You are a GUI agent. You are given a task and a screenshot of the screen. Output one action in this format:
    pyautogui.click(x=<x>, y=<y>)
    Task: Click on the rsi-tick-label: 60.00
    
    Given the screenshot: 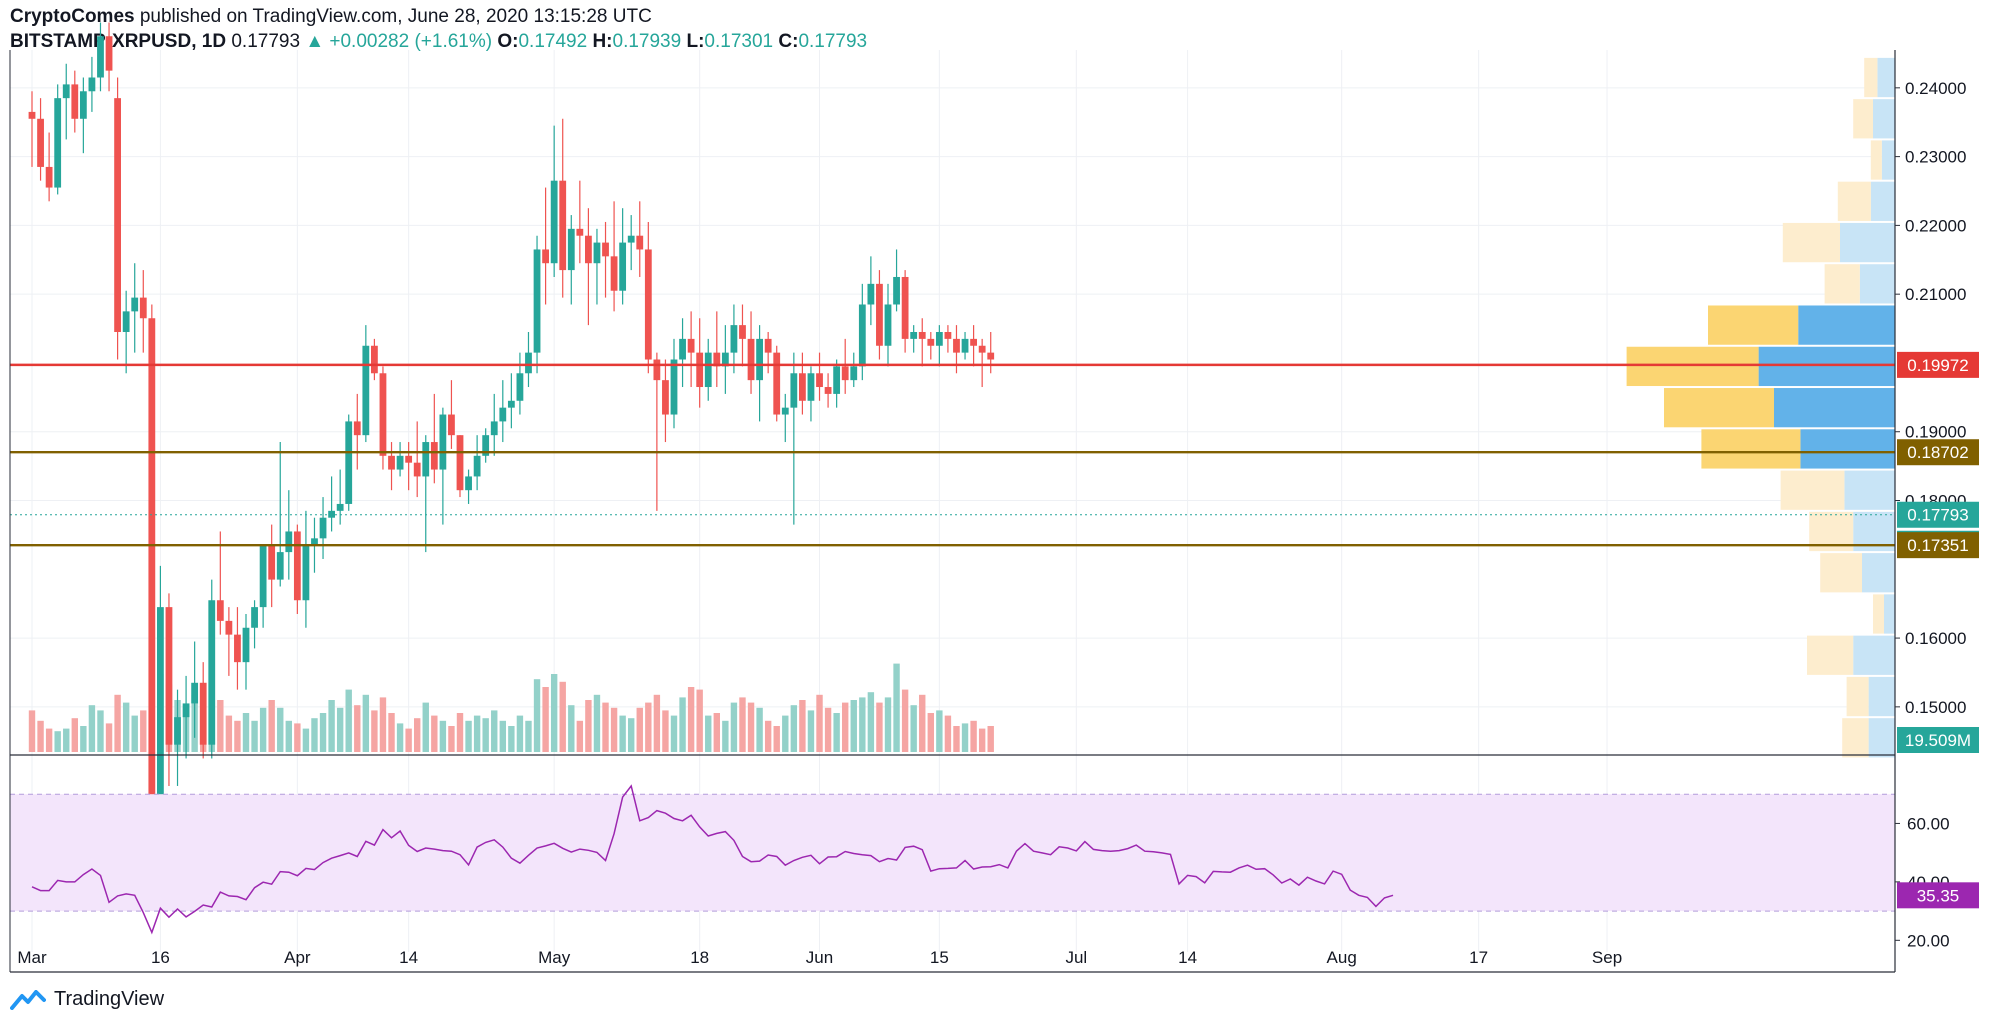 What is the action you would take?
    pyautogui.click(x=1928, y=823)
    